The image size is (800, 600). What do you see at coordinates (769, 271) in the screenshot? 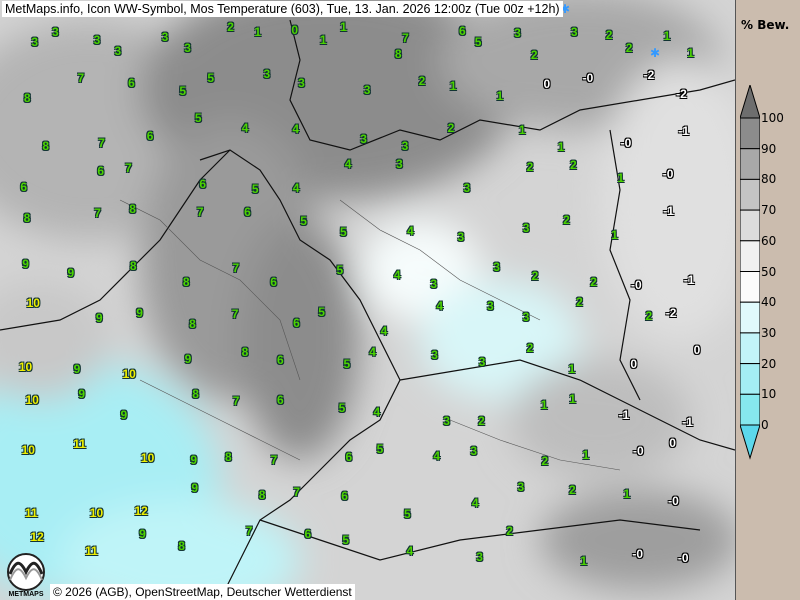
I see `legend-tick-label: 50` at bounding box center [769, 271].